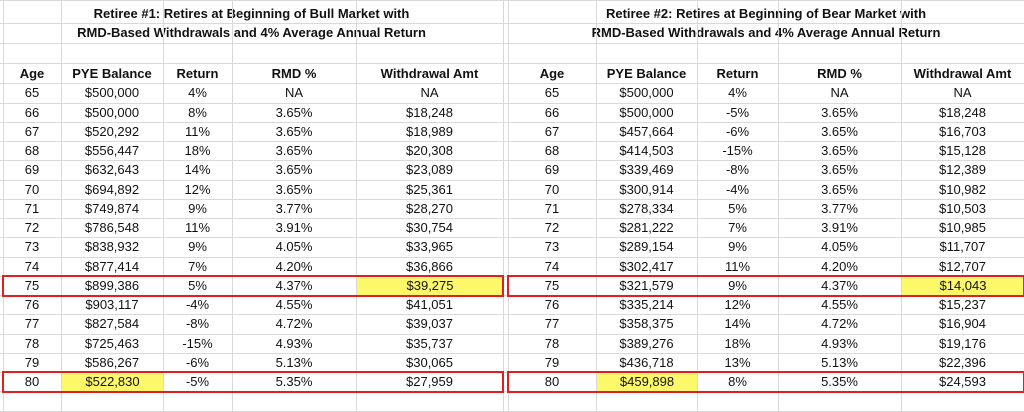  Describe the element at coordinates (646, 323) in the screenshot. I see `table-2-cell: $358,375` at that location.